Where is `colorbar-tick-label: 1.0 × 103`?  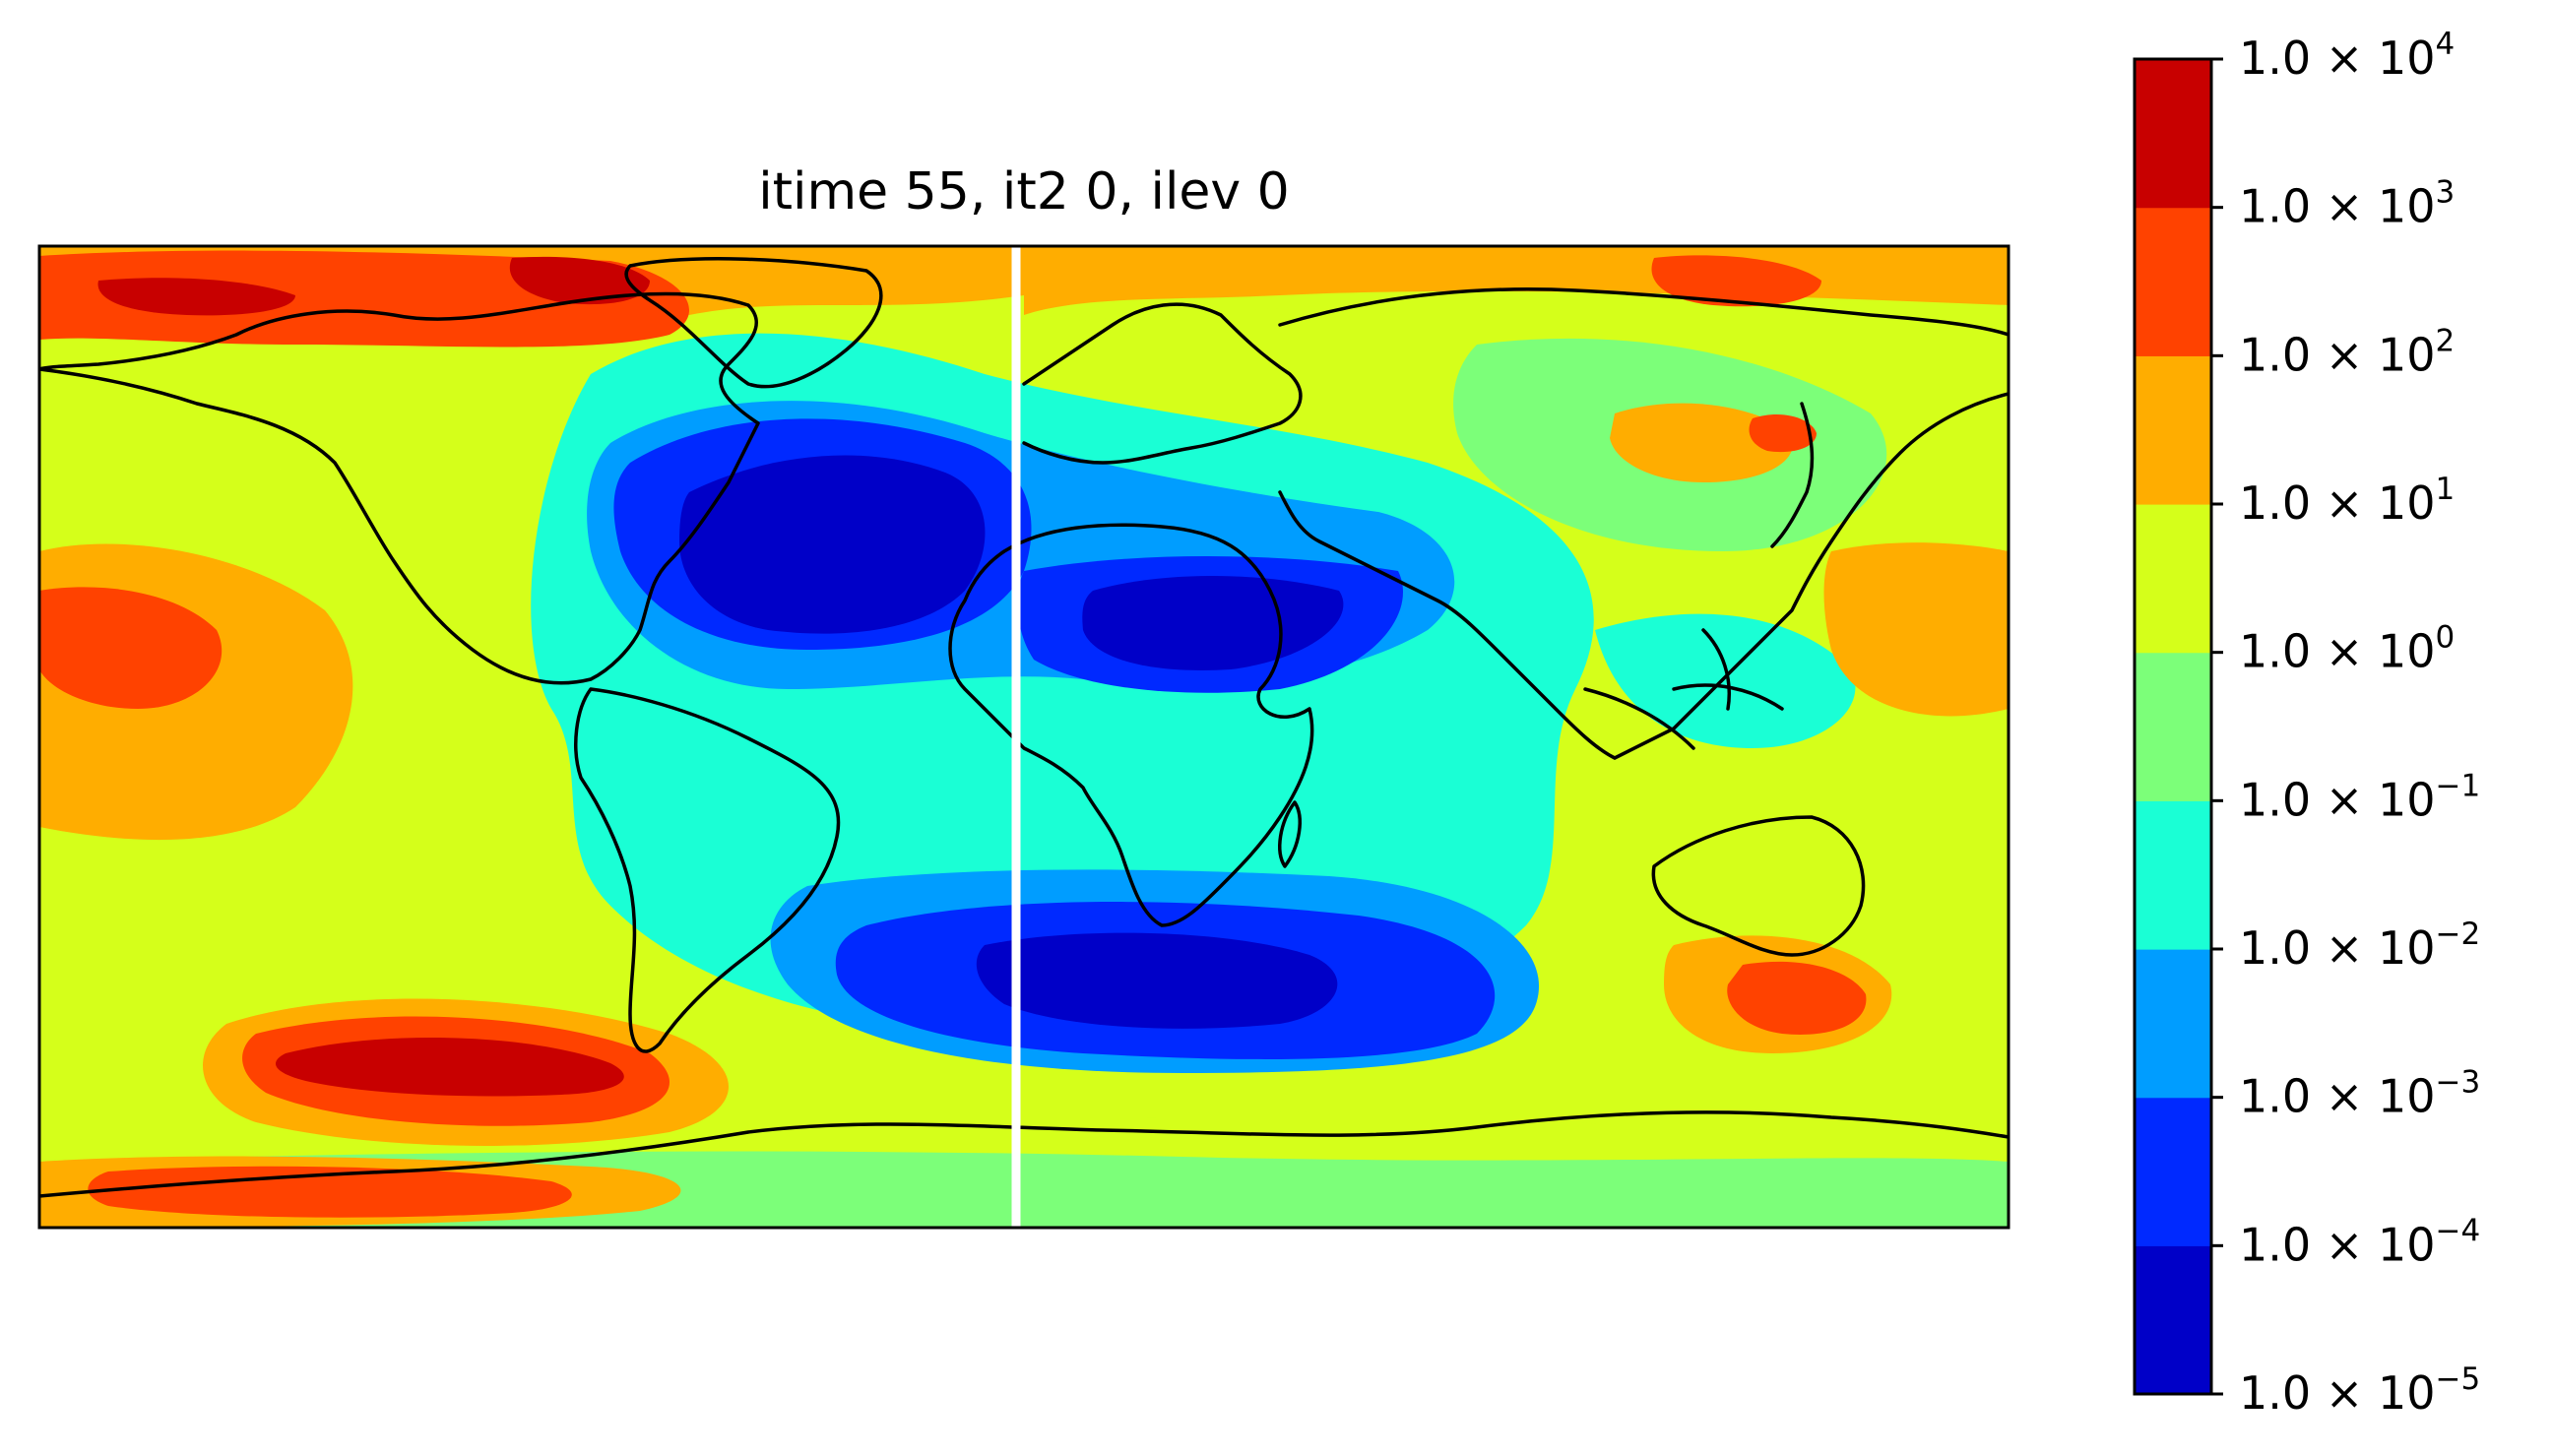 colorbar-tick-label: 1.0 × 103 is located at coordinates (2347, 204).